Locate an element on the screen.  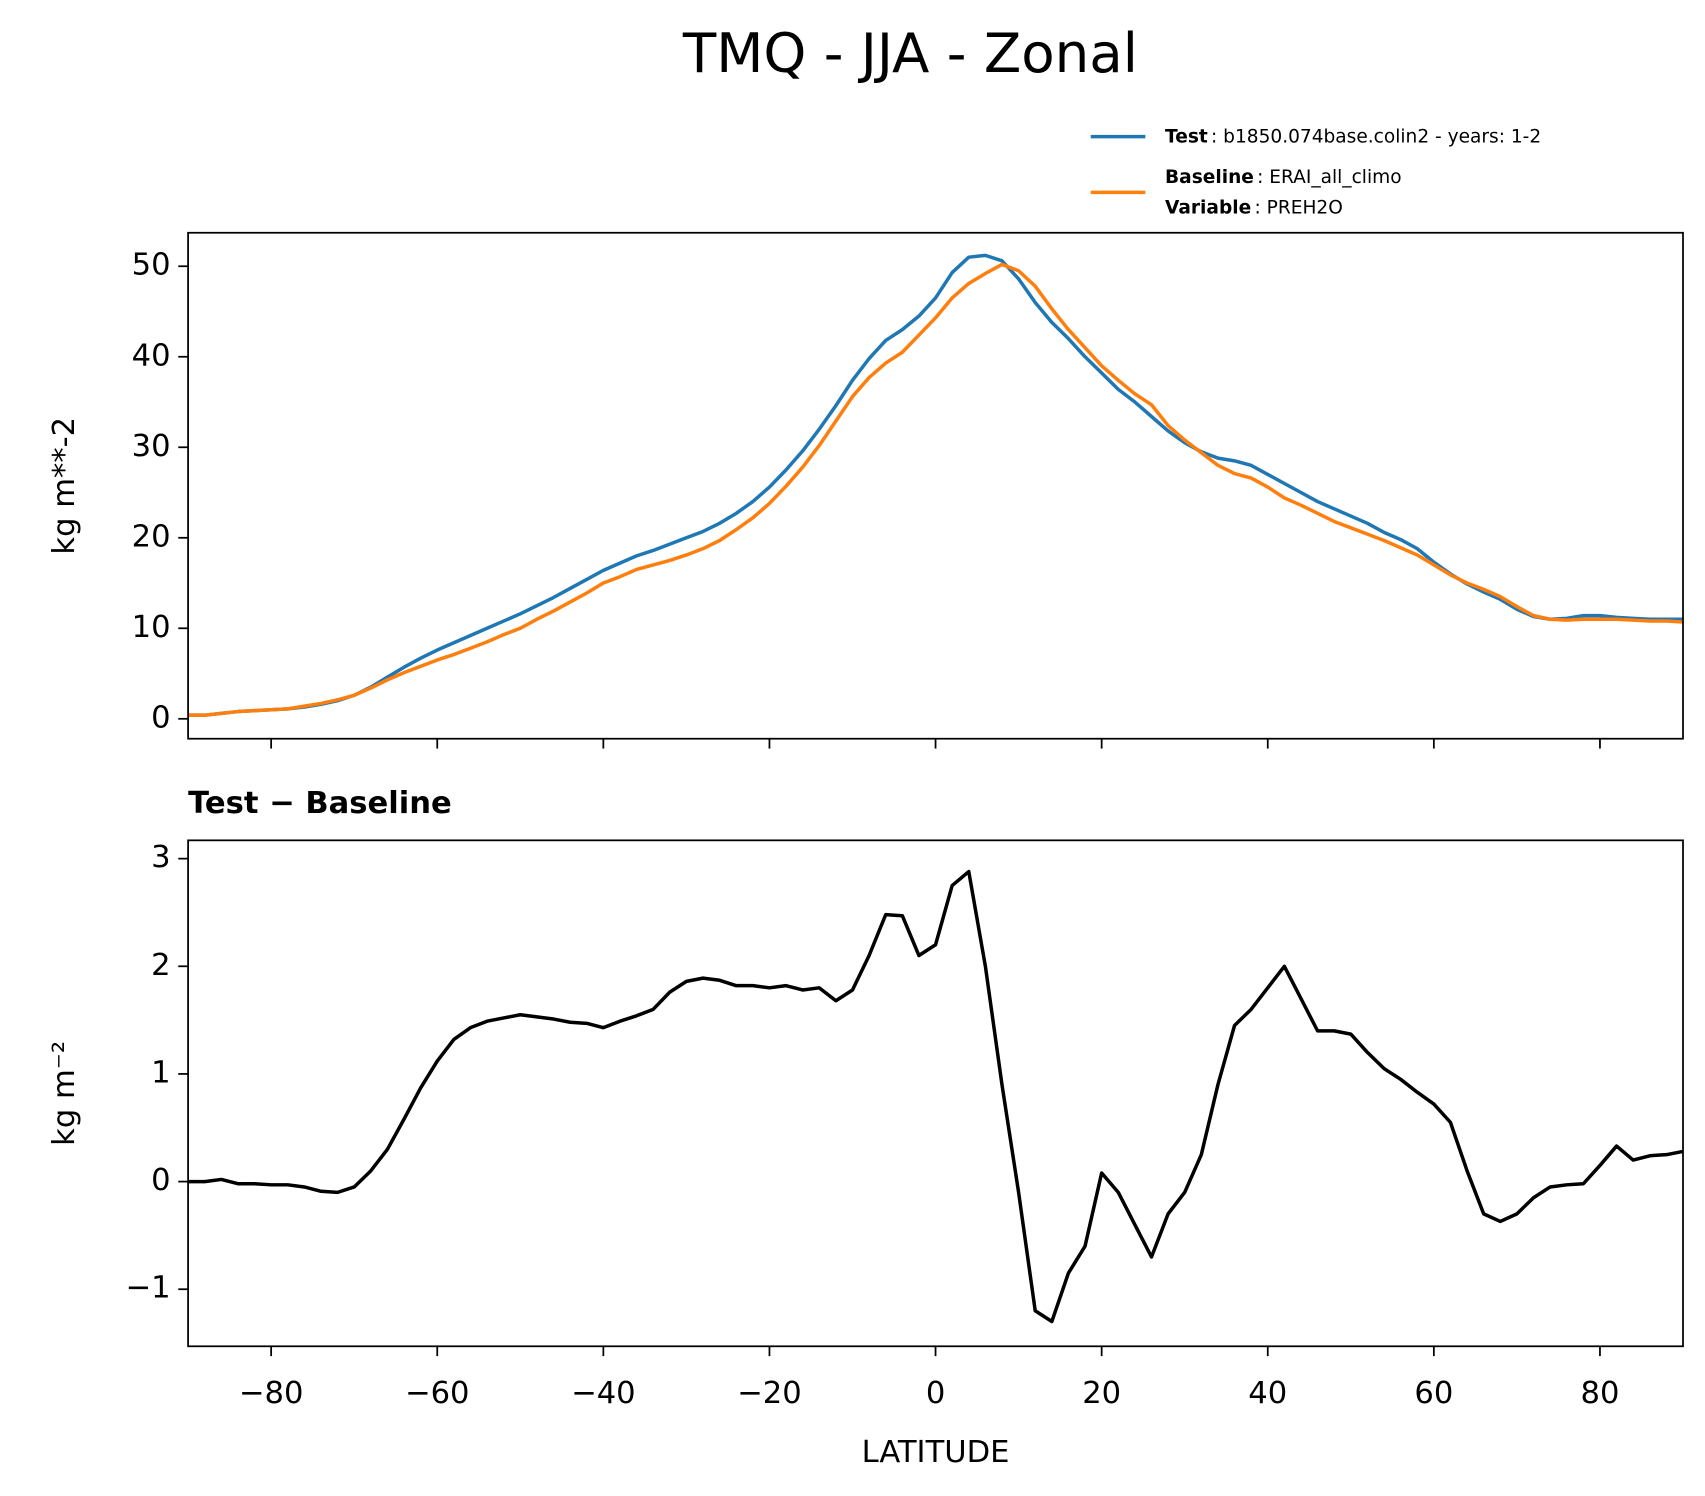
figure-title: TMQ - JJA - Zonal is located at coordinates (910, 53).